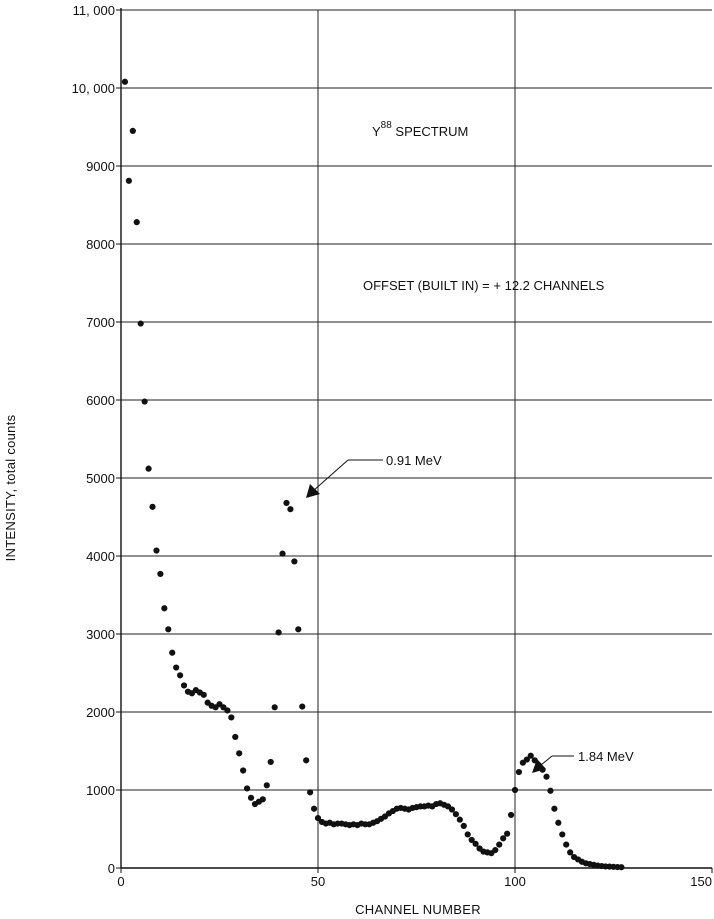 The width and height of the screenshot is (714, 919). Describe the element at coordinates (539, 766) in the screenshot. I see `annotation-1-84-mev-arrowhead` at that location.